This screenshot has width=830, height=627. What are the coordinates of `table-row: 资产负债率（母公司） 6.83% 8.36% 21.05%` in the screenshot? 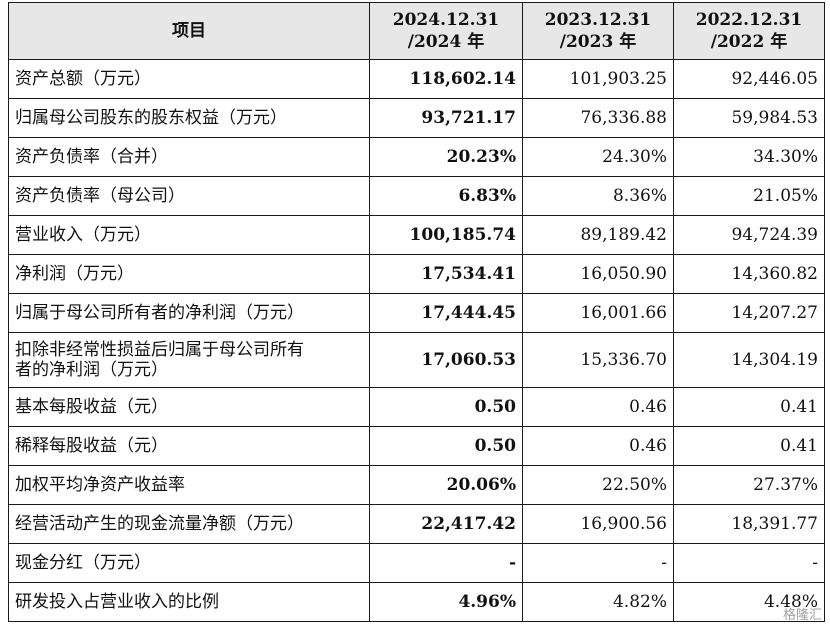 It's located at (416, 196).